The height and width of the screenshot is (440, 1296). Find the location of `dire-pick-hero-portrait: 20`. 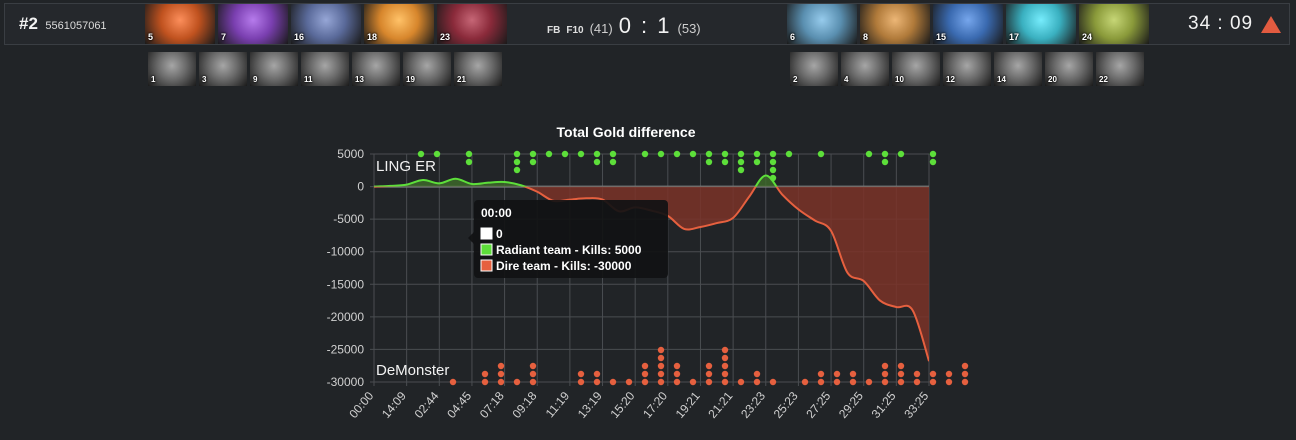

dire-pick-hero-portrait: 20 is located at coordinates (1069, 69).